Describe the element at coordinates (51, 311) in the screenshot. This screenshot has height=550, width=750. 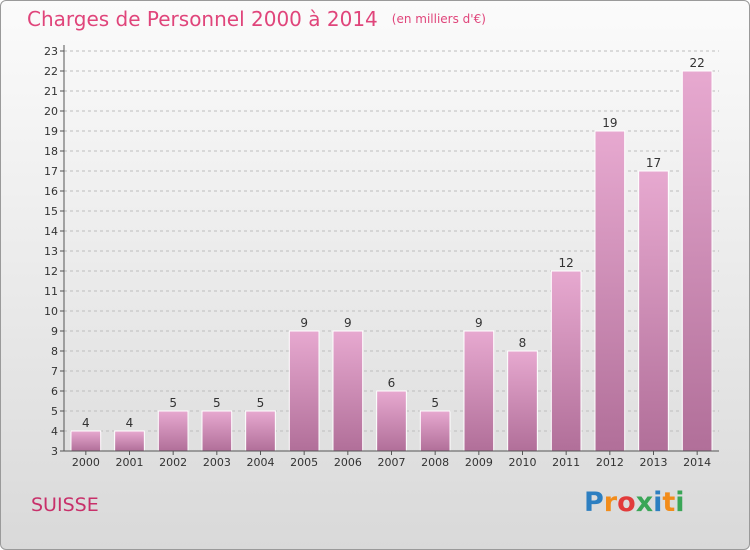
I see `y-tick-label: 10` at that location.